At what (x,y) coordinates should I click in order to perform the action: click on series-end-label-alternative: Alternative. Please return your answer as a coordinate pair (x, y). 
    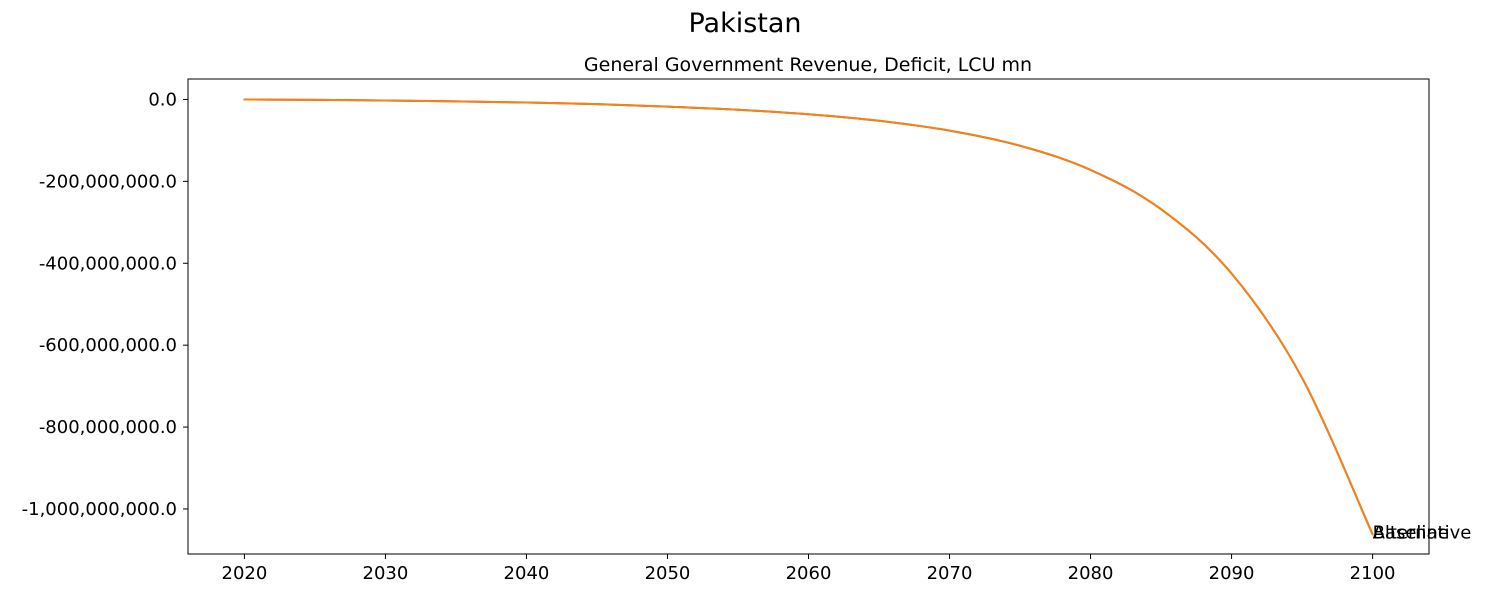
    Looking at the image, I should click on (1422, 532).